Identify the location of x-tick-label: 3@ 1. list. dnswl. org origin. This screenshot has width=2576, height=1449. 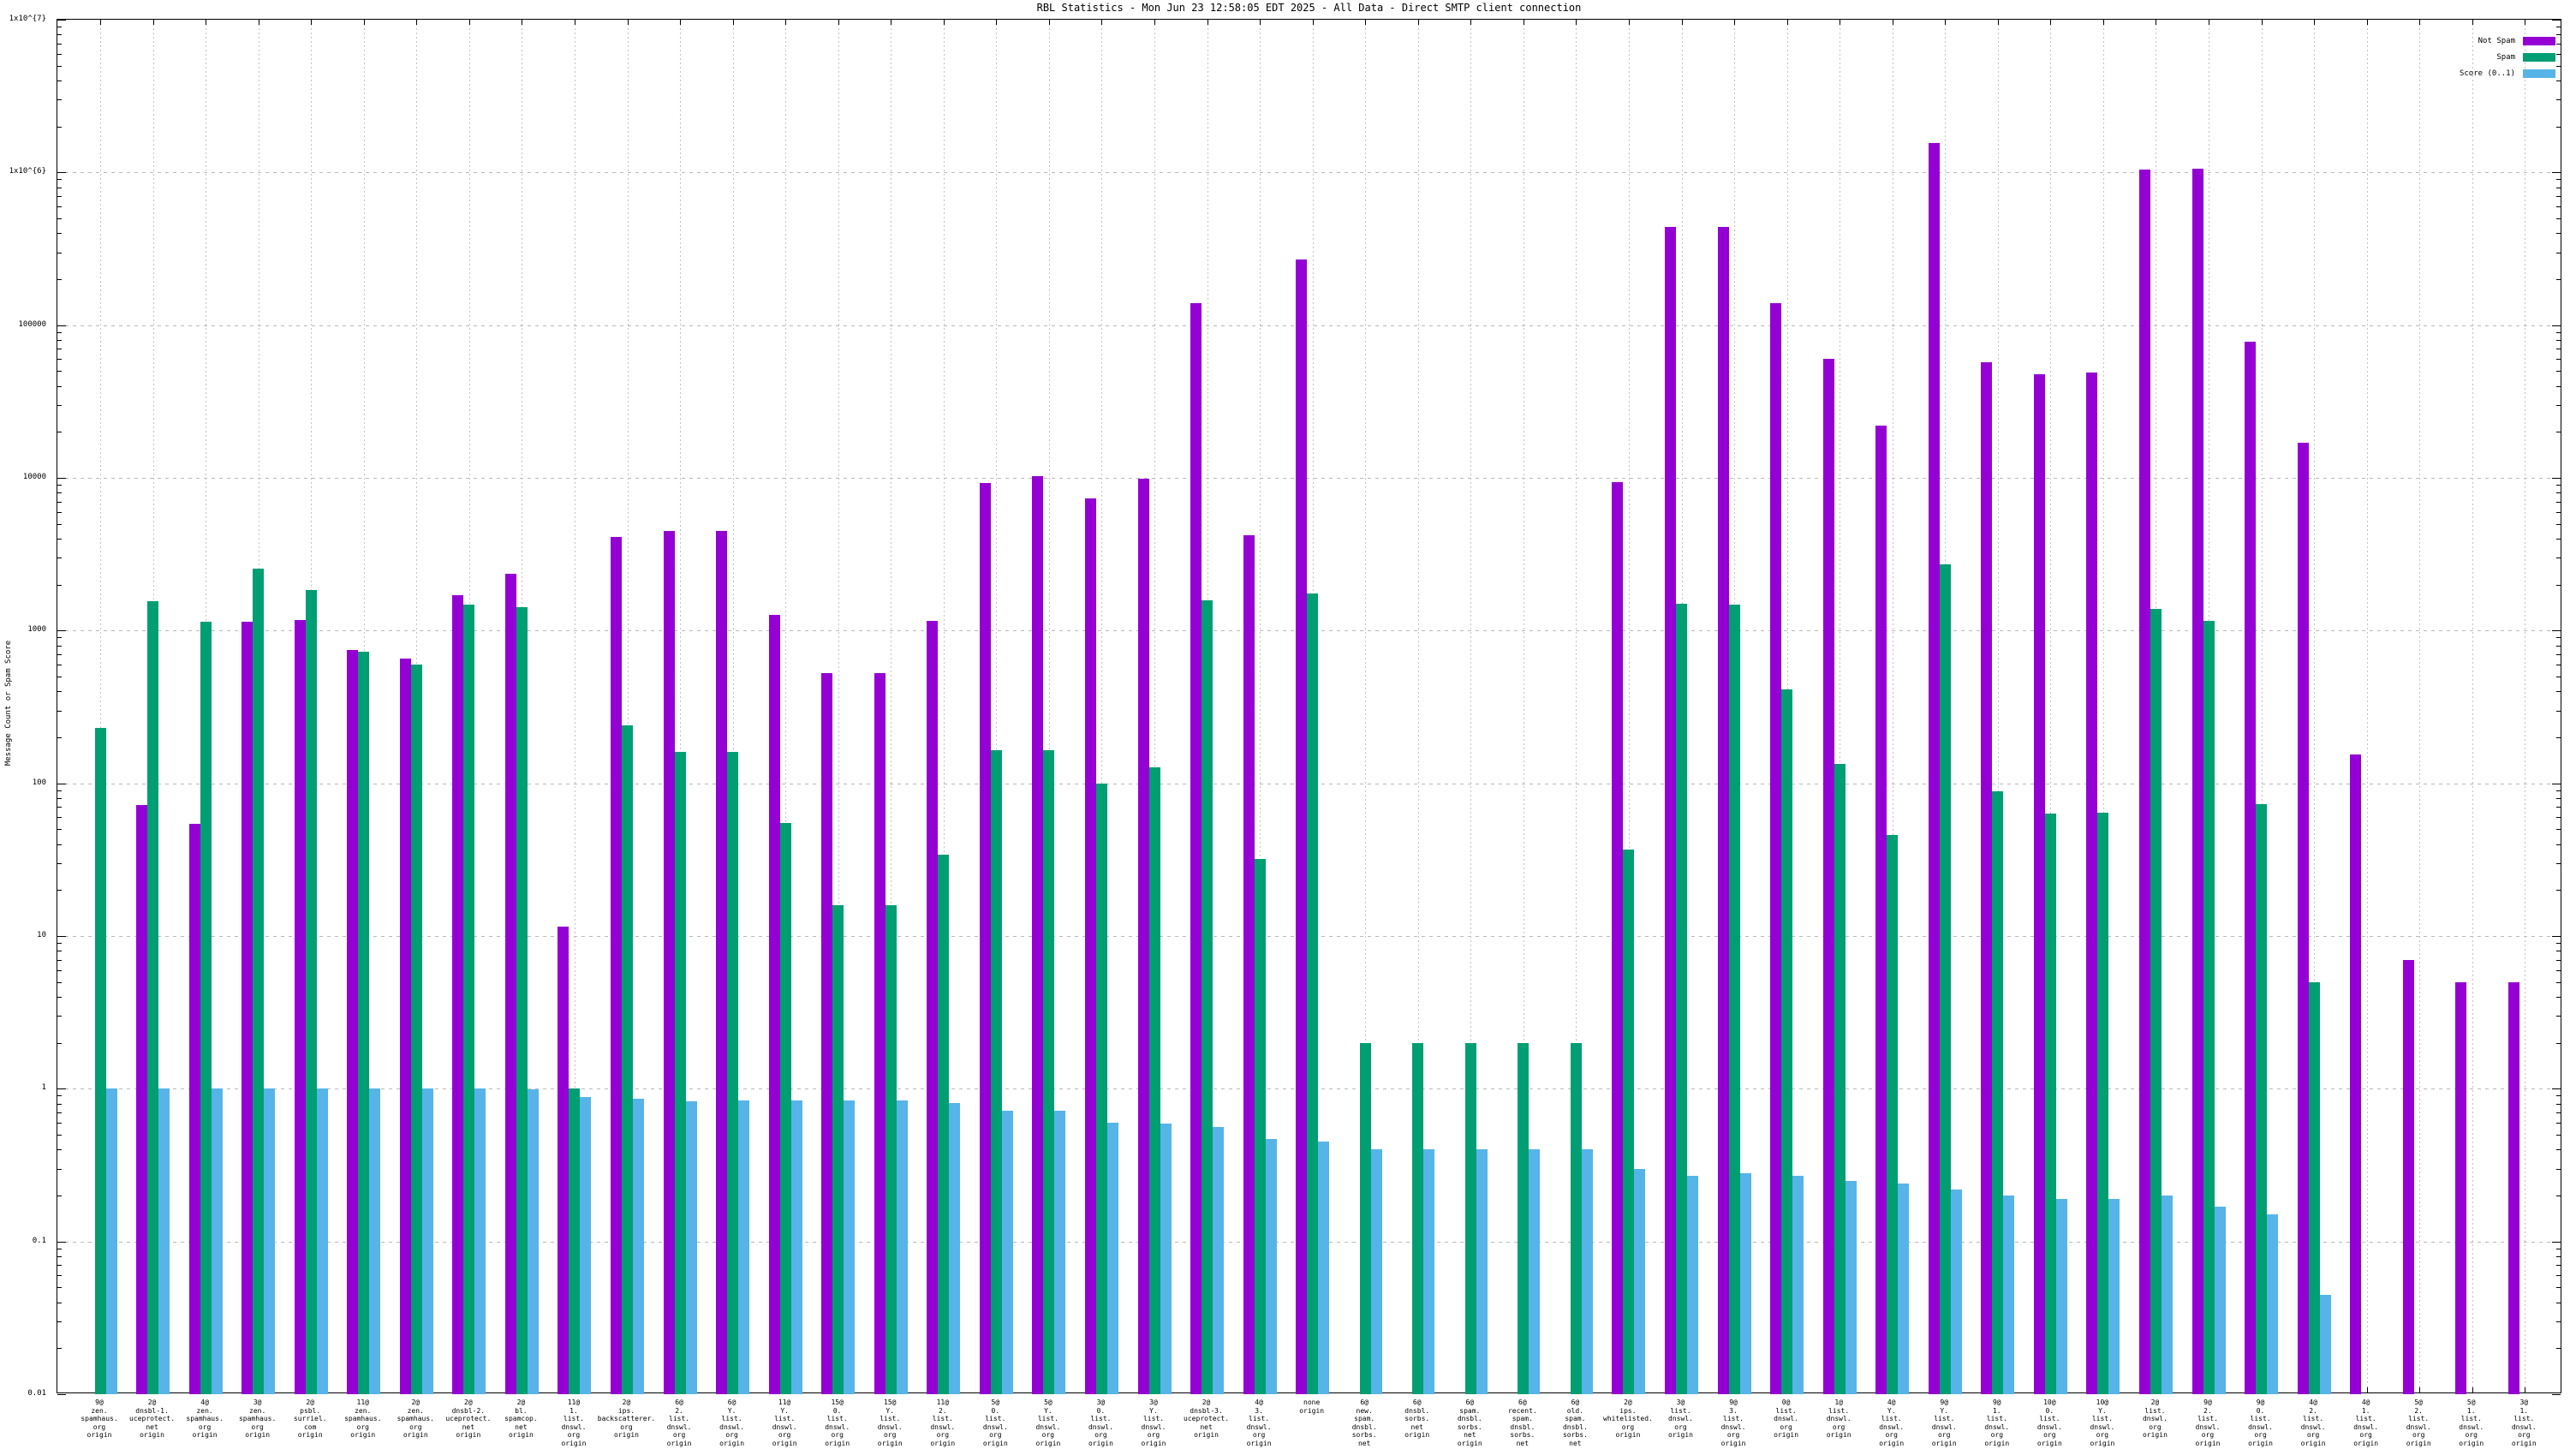
(2524, 1423).